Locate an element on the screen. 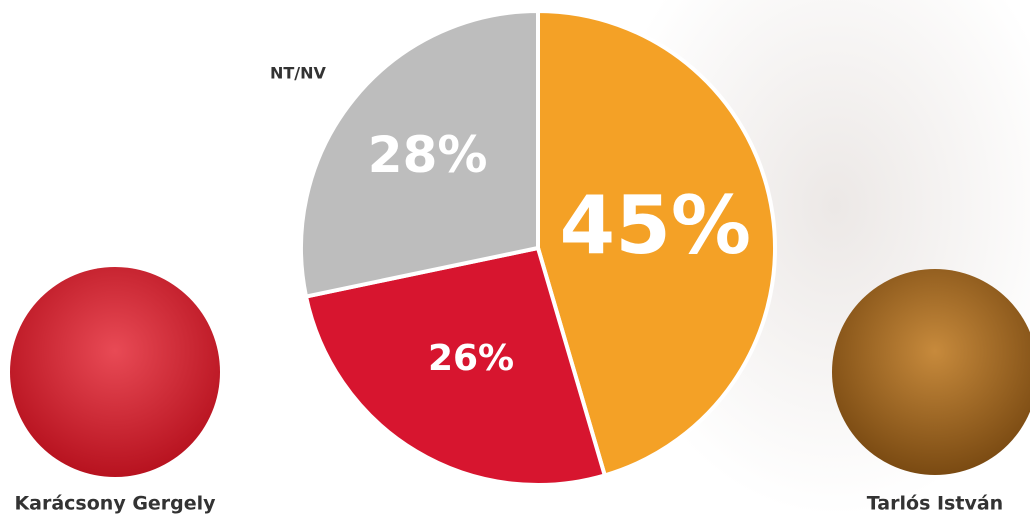 This screenshot has width=1030, height=516. slice-name: NT/NV is located at coordinates (298, 73).